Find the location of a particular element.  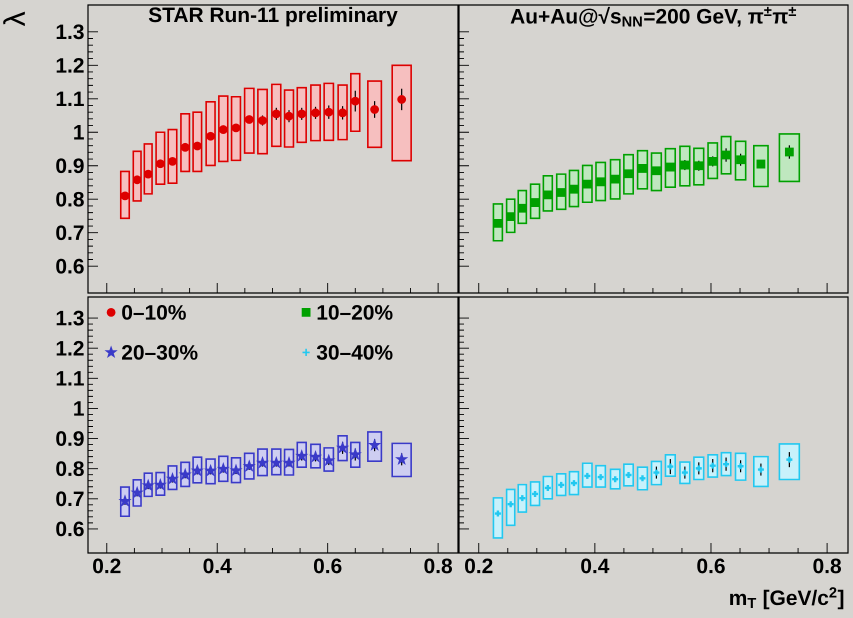

legend-label: 10–20% is located at coordinates (355, 312).